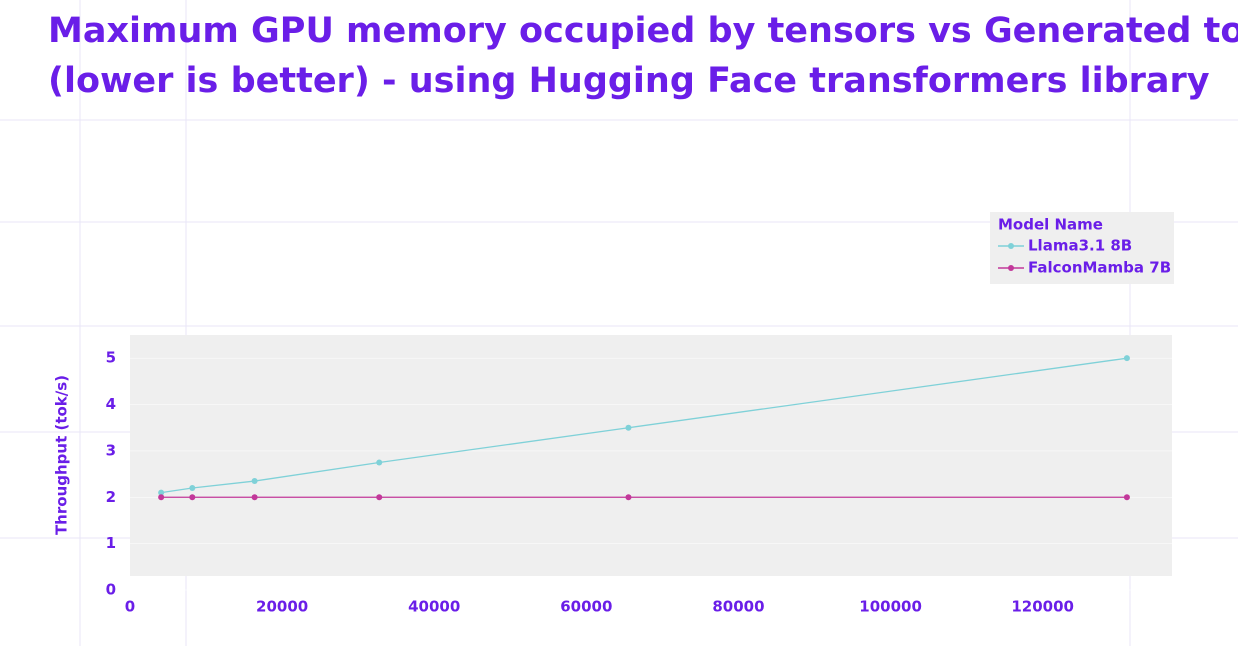  Describe the element at coordinates (1050, 225) in the screenshot. I see `legend-title: Model Name` at that location.